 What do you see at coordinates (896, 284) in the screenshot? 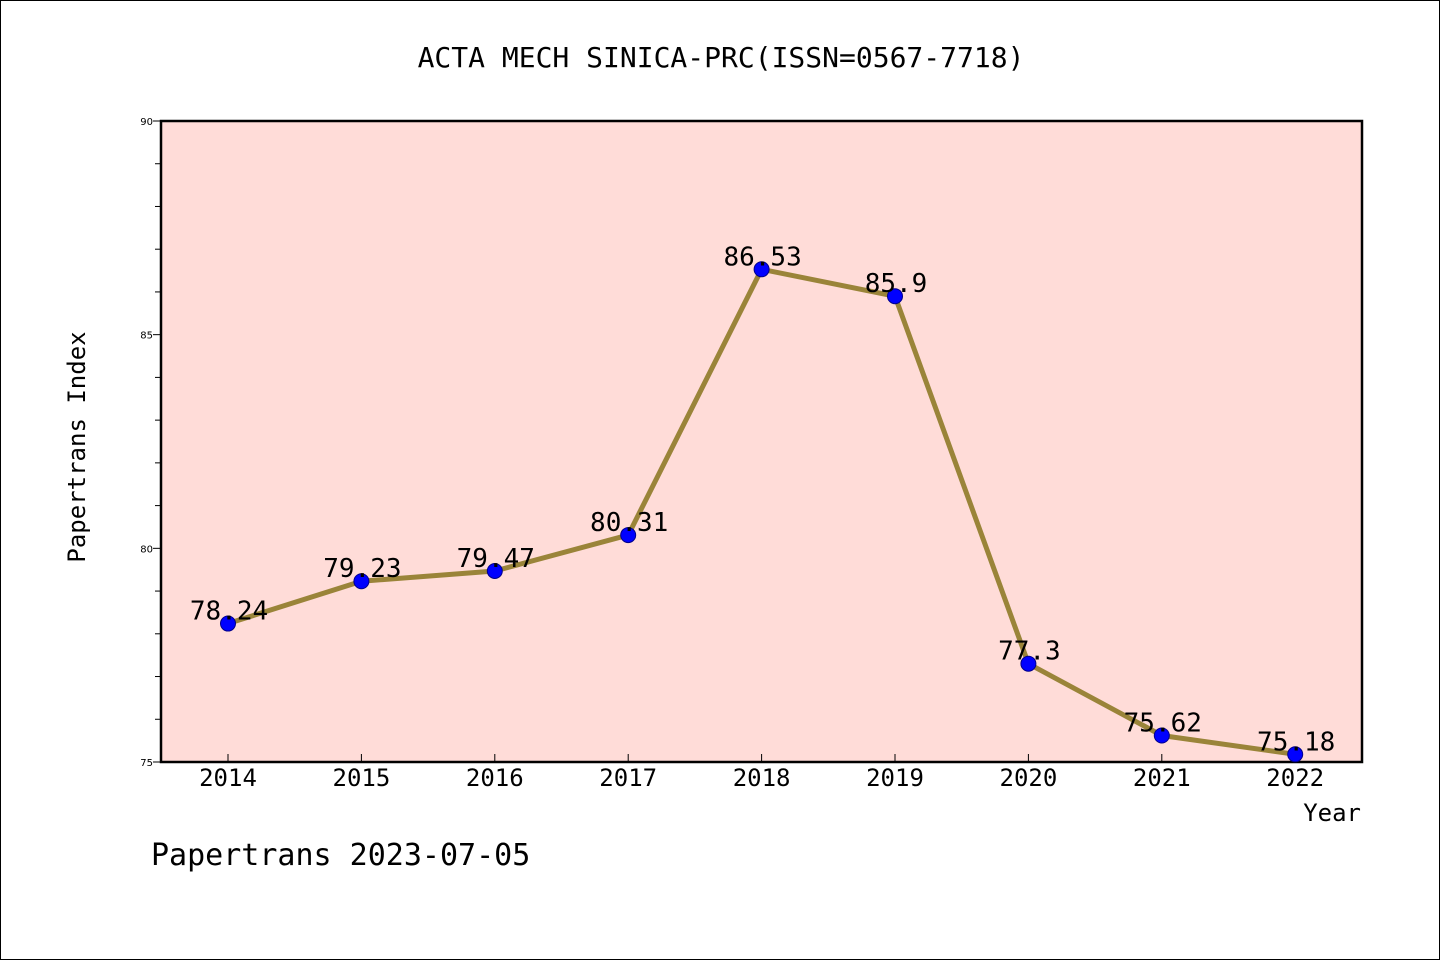
I see `data-point-label: 85.9` at bounding box center [896, 284].